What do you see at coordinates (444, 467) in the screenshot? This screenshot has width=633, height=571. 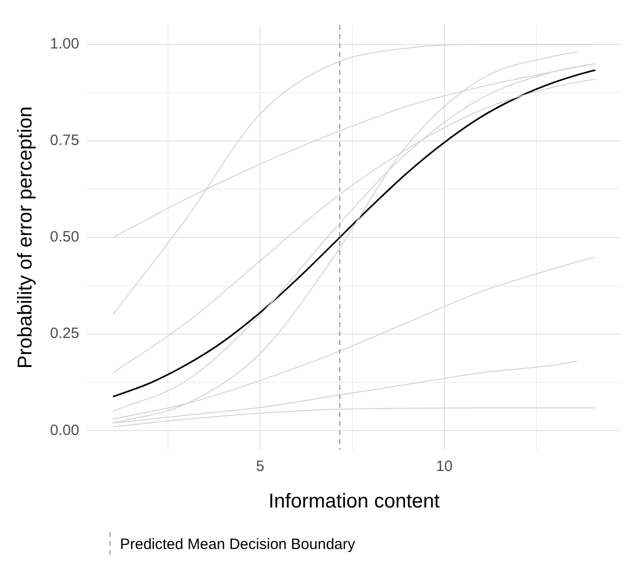 I see `x-tick-label: 10` at bounding box center [444, 467].